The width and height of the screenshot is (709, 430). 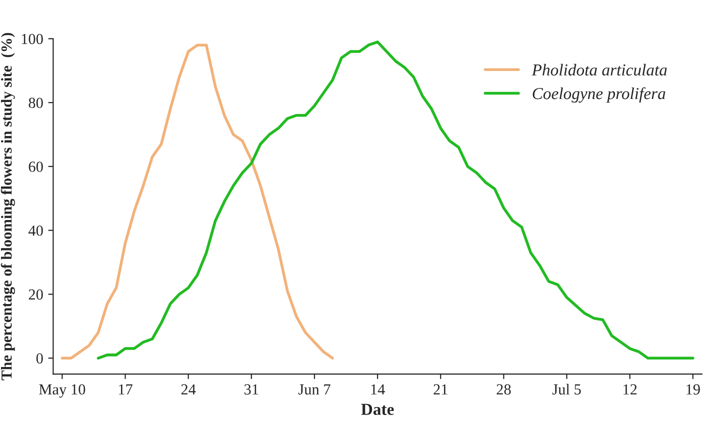 What do you see at coordinates (35, 103) in the screenshot?
I see `y-tick-label: 80` at bounding box center [35, 103].